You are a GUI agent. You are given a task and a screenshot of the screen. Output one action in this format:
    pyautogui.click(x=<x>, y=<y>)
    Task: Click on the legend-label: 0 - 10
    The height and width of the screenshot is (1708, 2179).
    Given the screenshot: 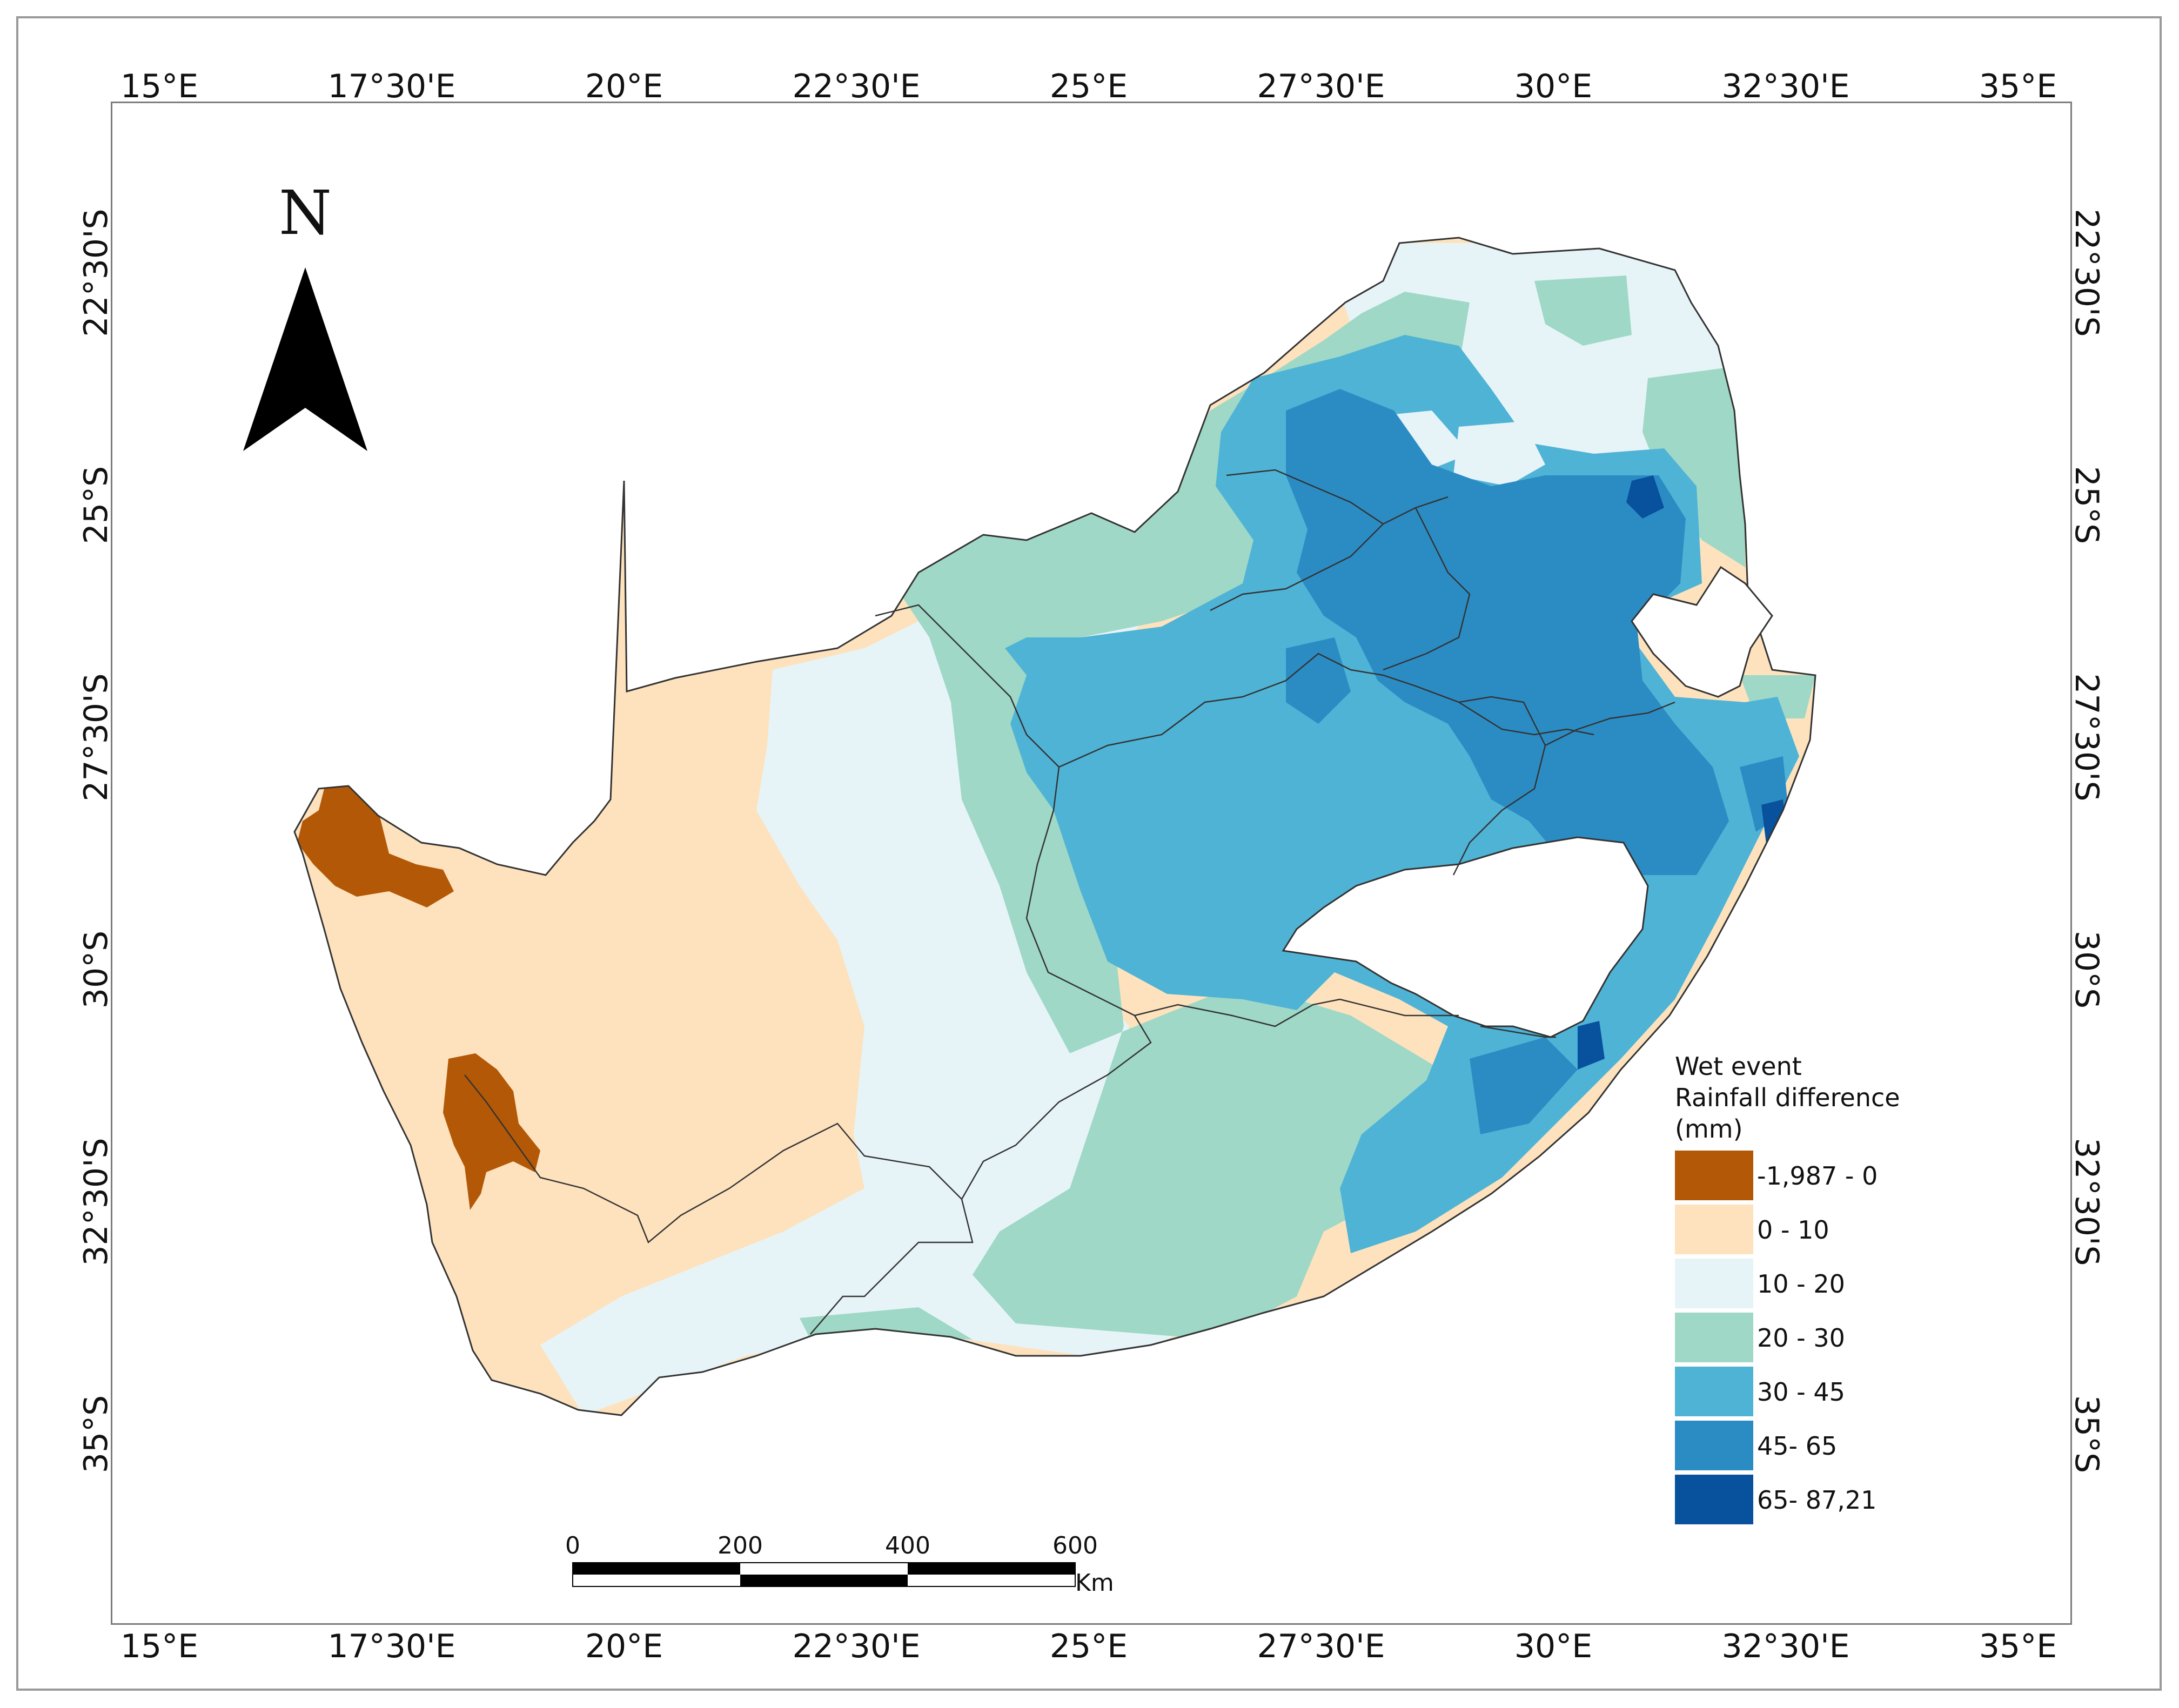 What is the action you would take?
    pyautogui.click(x=1793, y=1230)
    